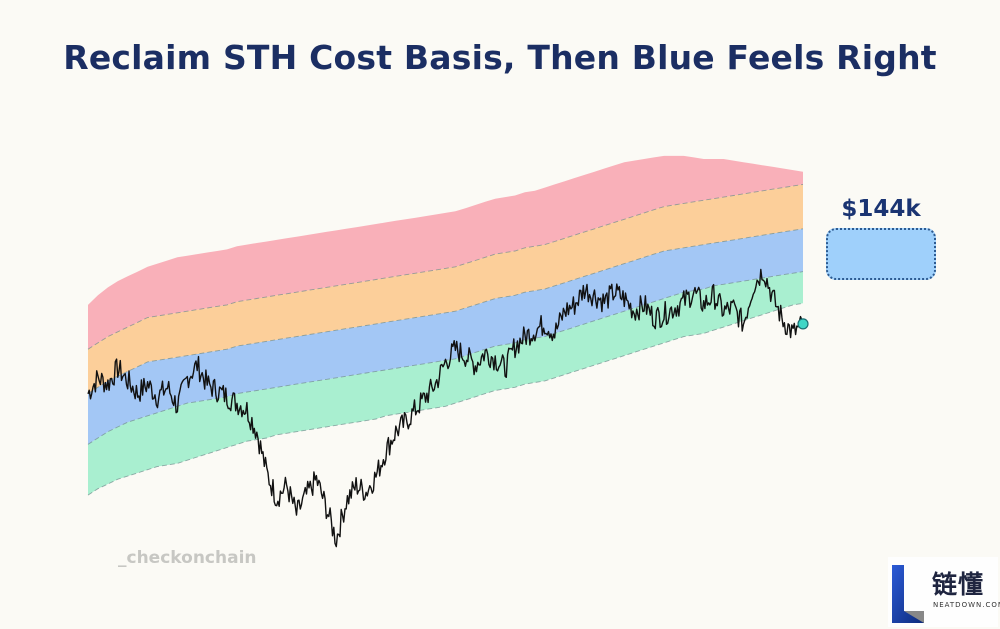 Image resolution: width=1000 pixels, height=629 pixels. What do you see at coordinates (881, 254) in the screenshot?
I see `target-price-box` at bounding box center [881, 254].